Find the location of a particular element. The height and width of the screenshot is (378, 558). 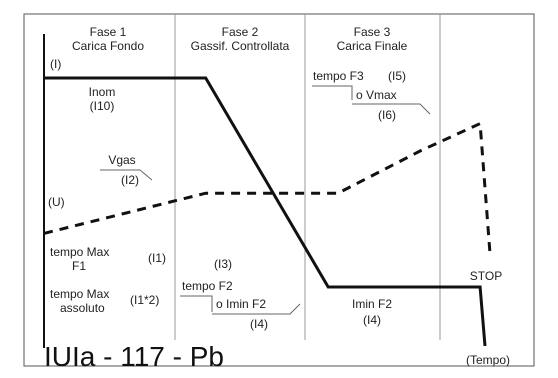

phase-2-subtitle: Gassif. Controllata is located at coordinates (240, 46).